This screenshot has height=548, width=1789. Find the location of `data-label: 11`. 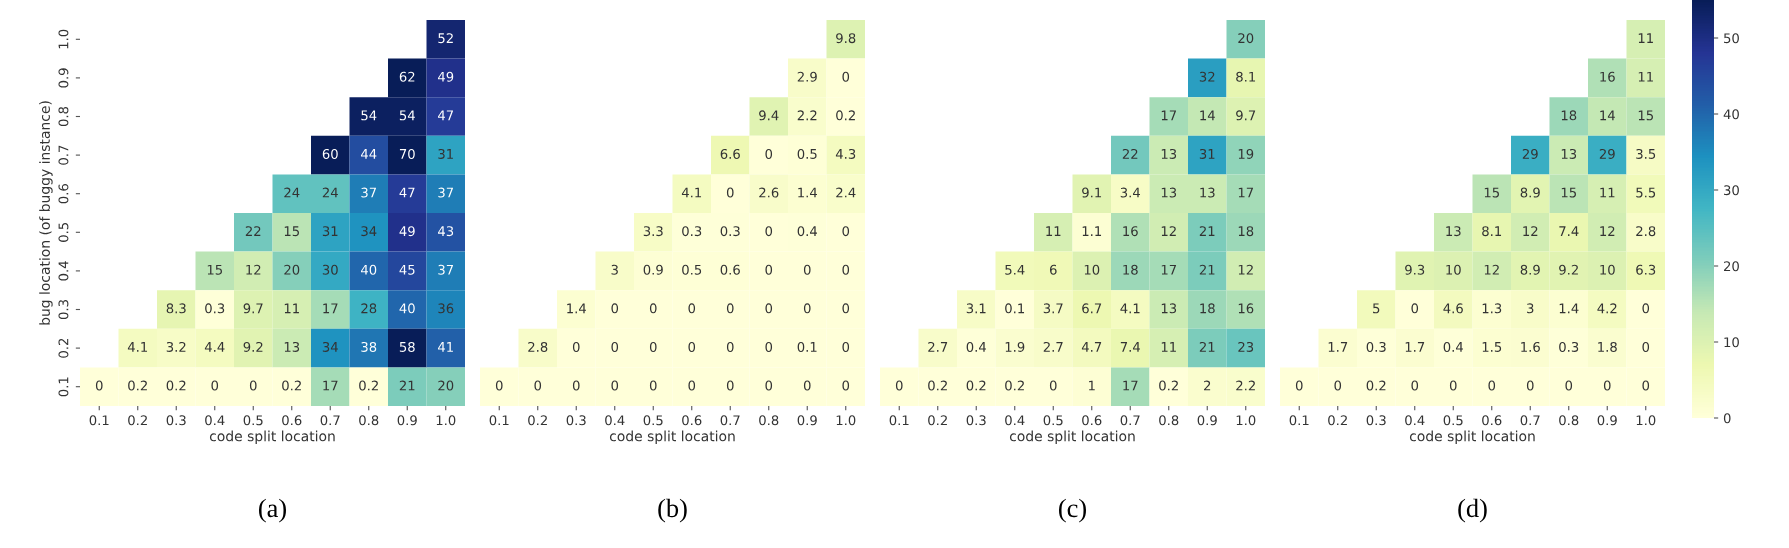

data-label: 11 is located at coordinates (1053, 231).